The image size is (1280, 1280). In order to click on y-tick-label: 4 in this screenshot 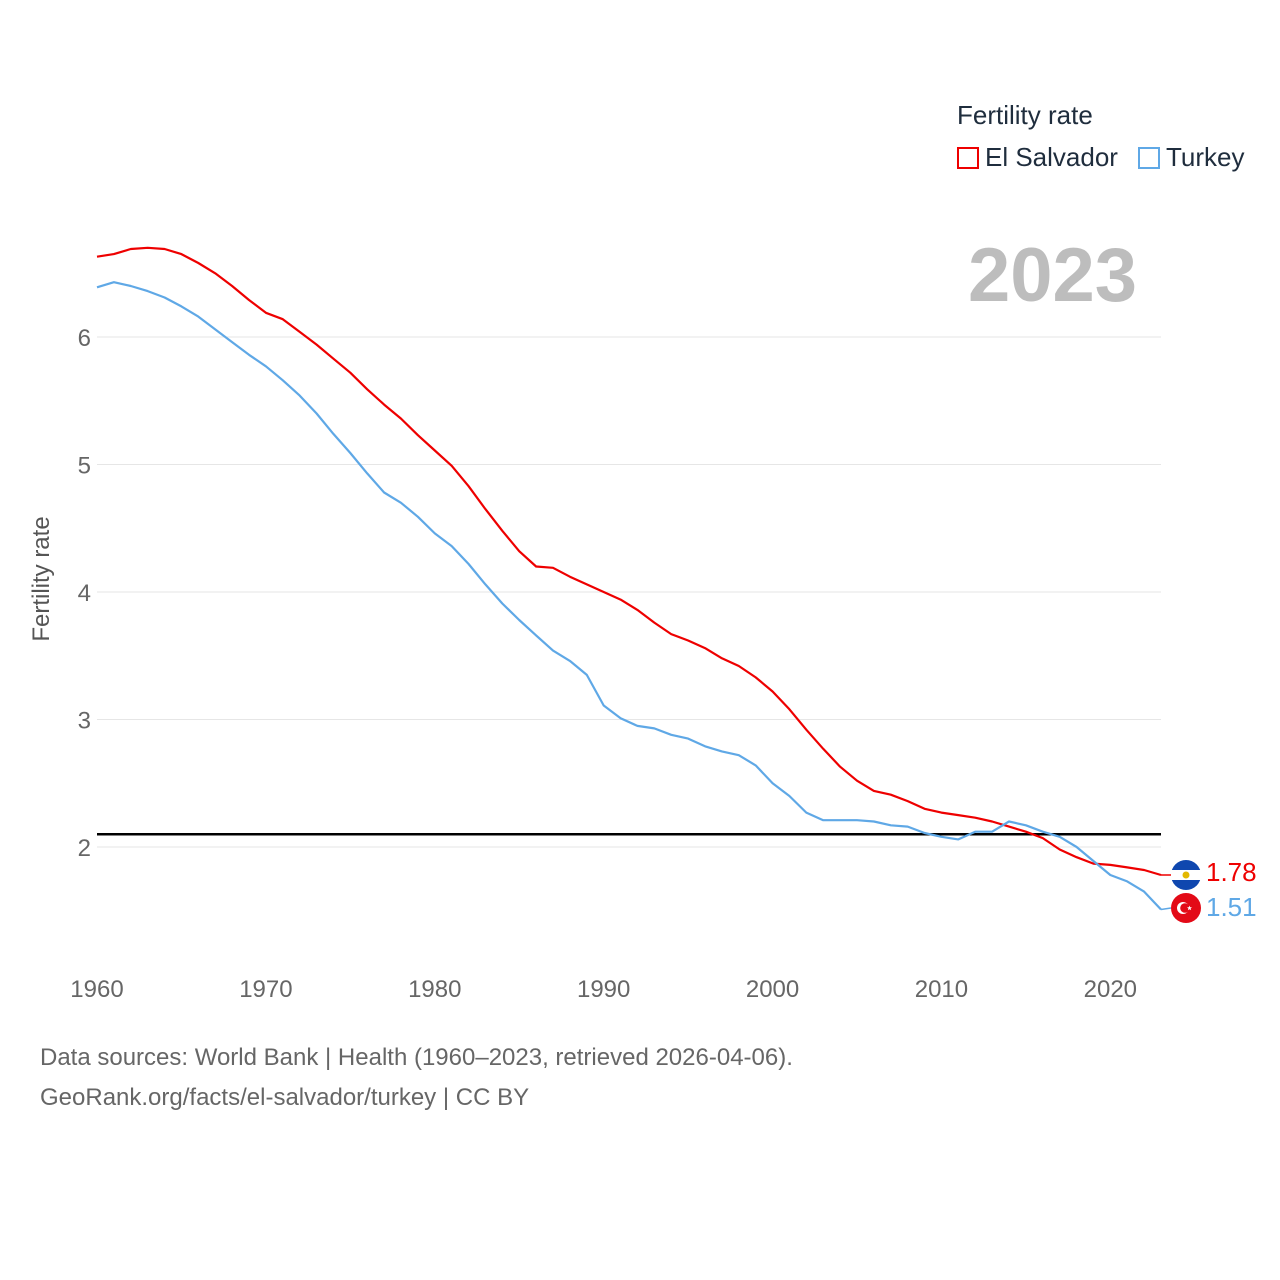, I will do `click(84, 593)`.